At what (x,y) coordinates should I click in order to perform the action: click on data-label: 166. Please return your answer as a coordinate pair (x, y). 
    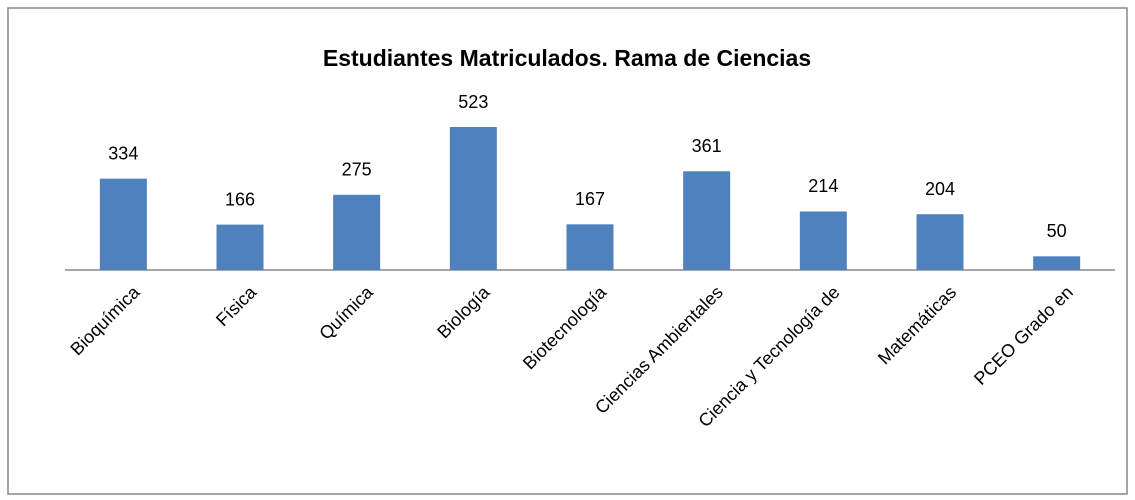
    Looking at the image, I should click on (240, 199).